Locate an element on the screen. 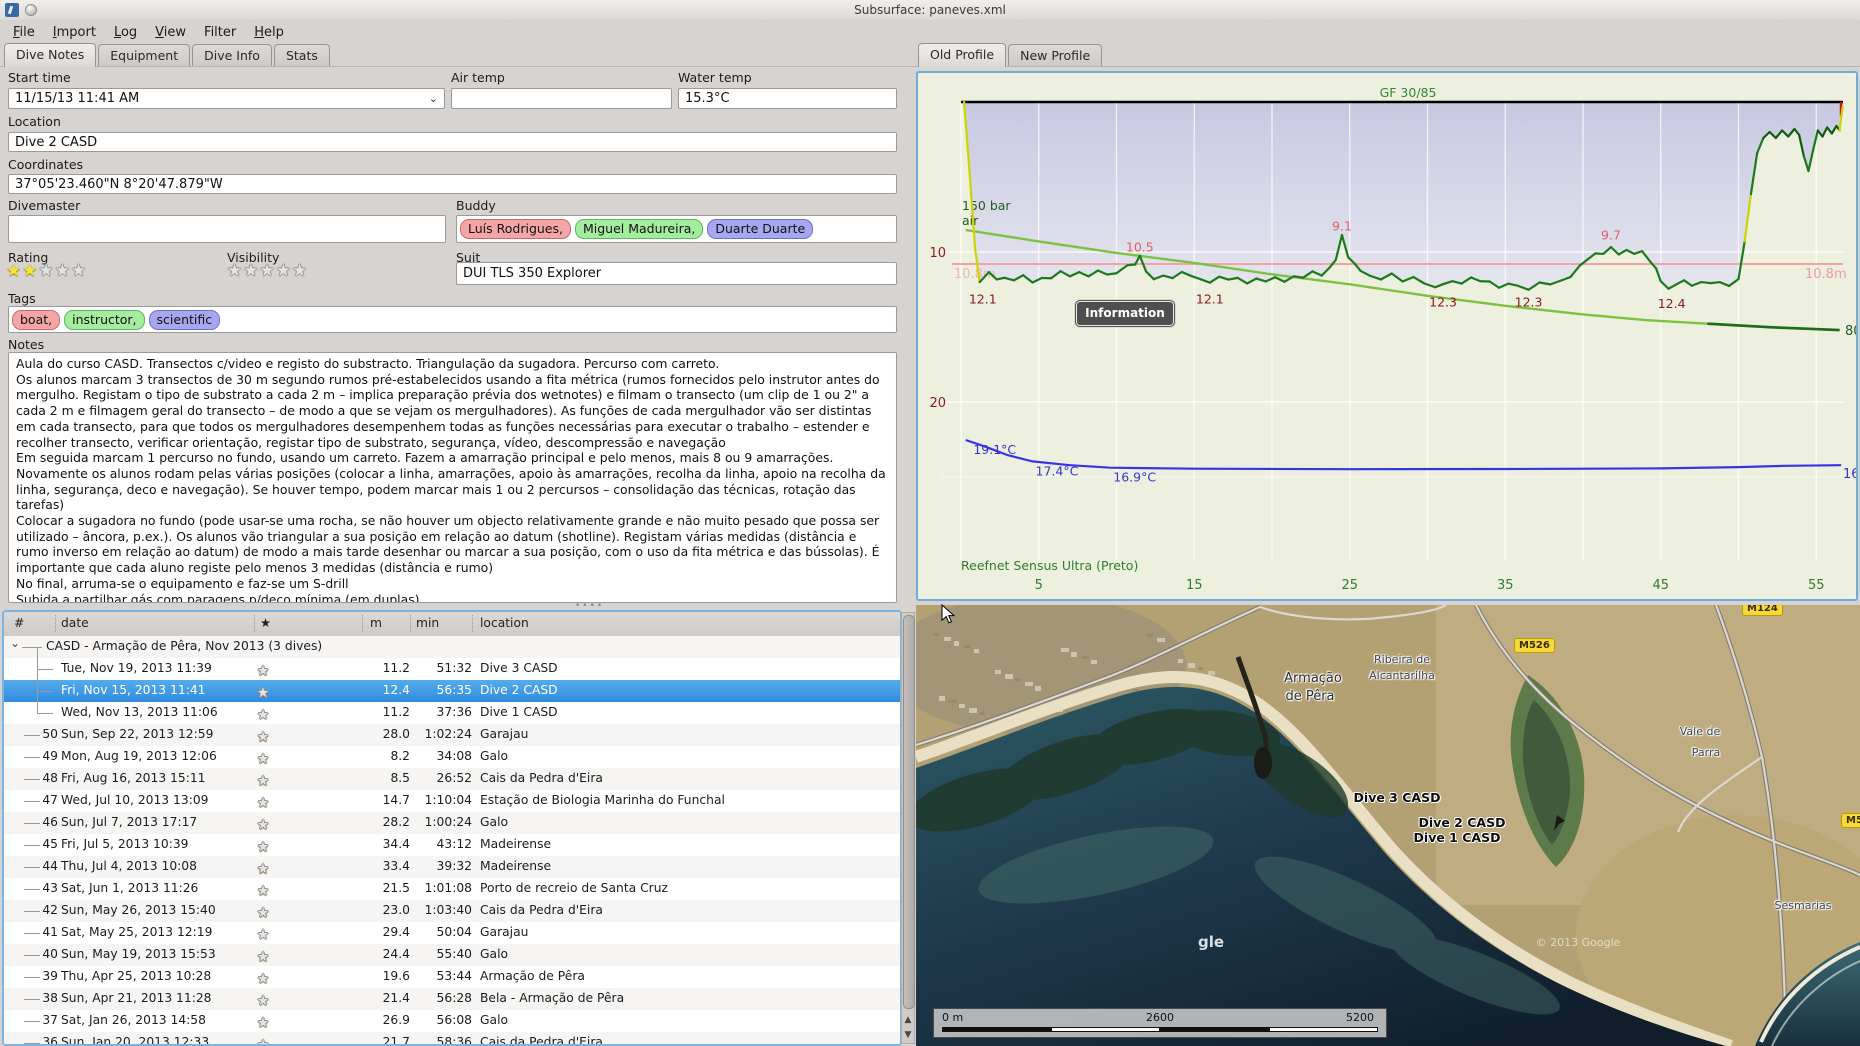 The width and height of the screenshot is (1860, 1046). dive-location: Cais da Pedra d'Eira is located at coordinates (541, 778).